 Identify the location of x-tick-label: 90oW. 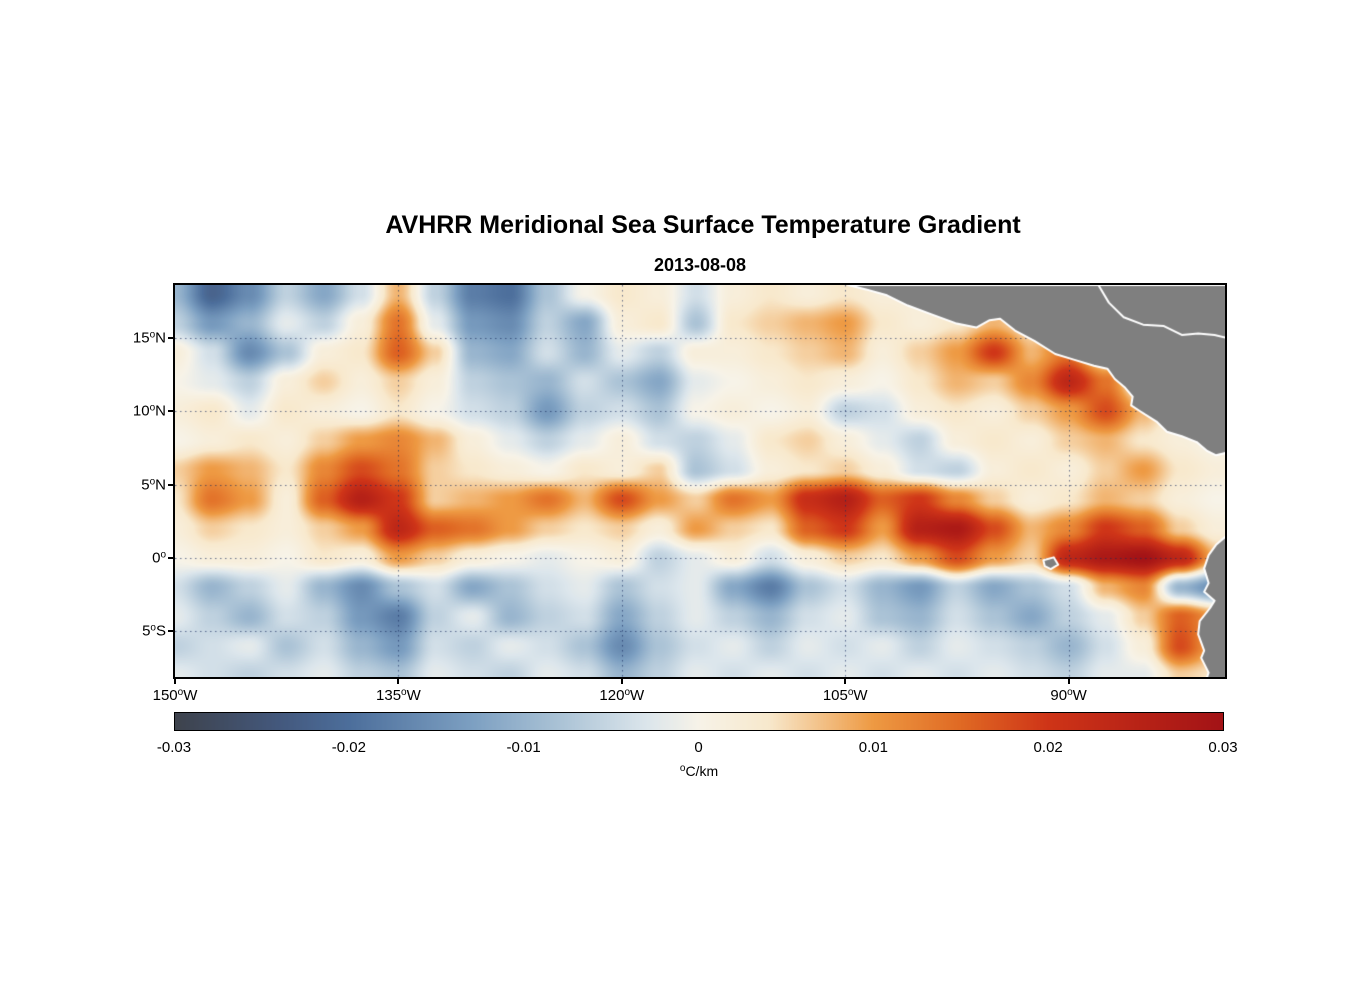
(1068, 695).